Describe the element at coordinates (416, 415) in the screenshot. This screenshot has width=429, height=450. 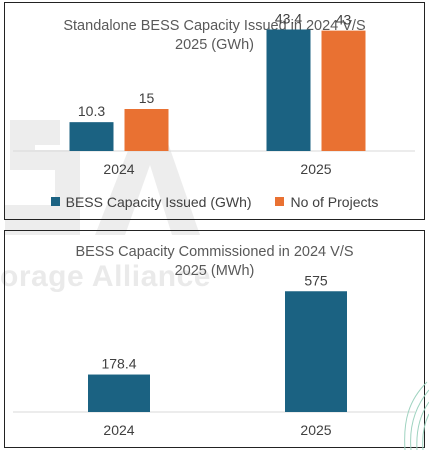
I see `decorative-lines-icon` at that location.